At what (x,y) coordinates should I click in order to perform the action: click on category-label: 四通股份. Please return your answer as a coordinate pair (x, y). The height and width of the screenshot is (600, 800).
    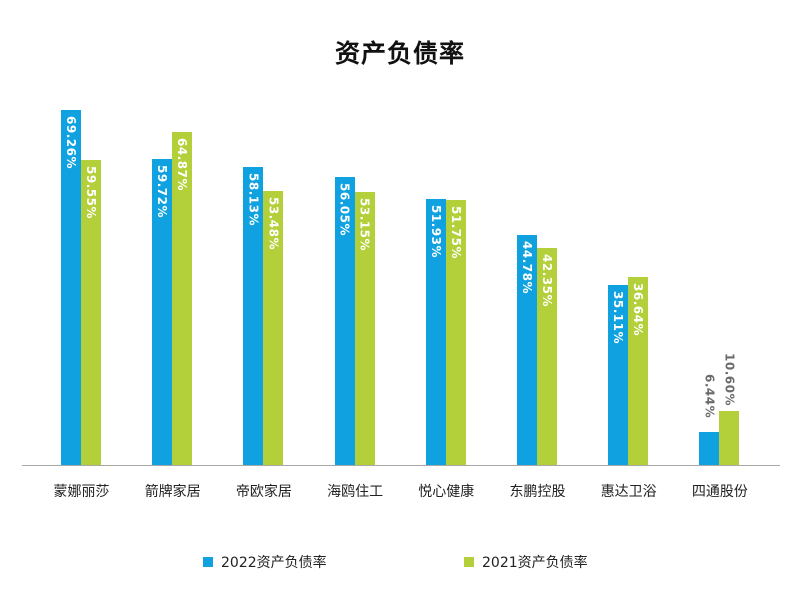
    Looking at the image, I should click on (719, 492).